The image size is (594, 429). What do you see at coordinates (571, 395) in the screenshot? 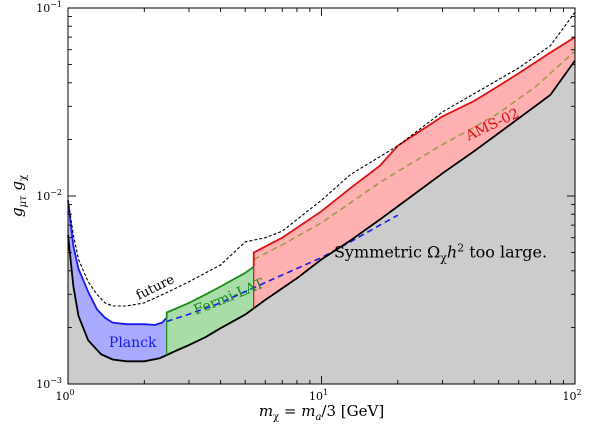
I see `x-tick-label: 10²` at bounding box center [571, 395].